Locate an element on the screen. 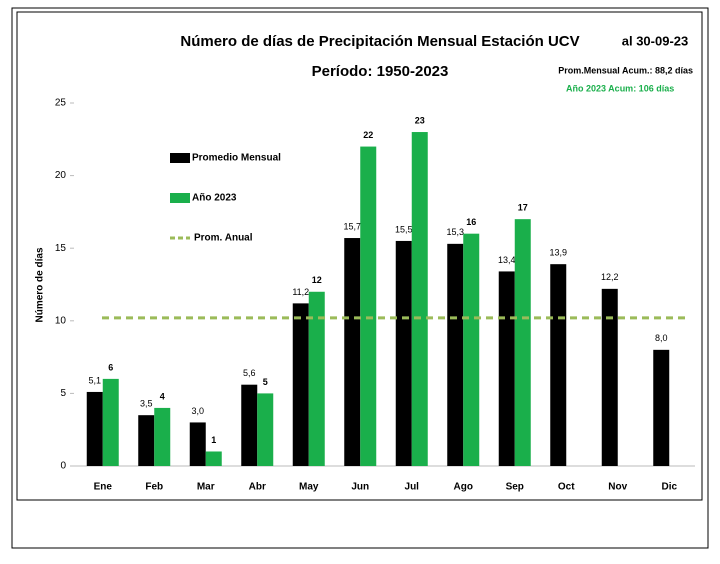 Image resolution: width=720 pixels, height=564 pixels. x-tick-label: Ago is located at coordinates (463, 487).